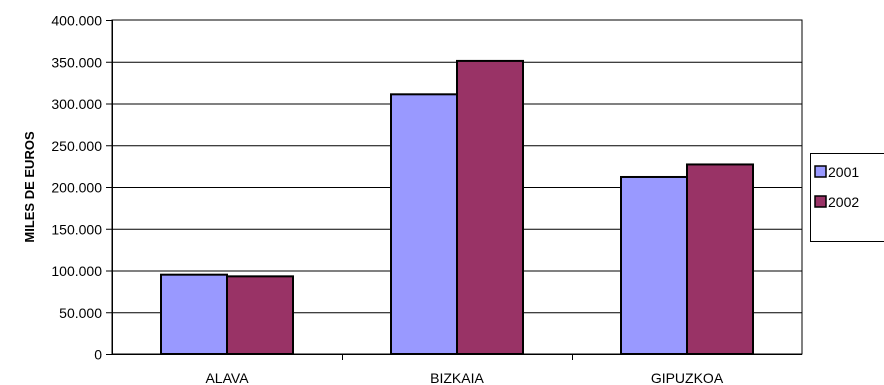 The image size is (884, 385). Describe the element at coordinates (260, 315) in the screenshot. I see `bar-alava-2002` at that location.